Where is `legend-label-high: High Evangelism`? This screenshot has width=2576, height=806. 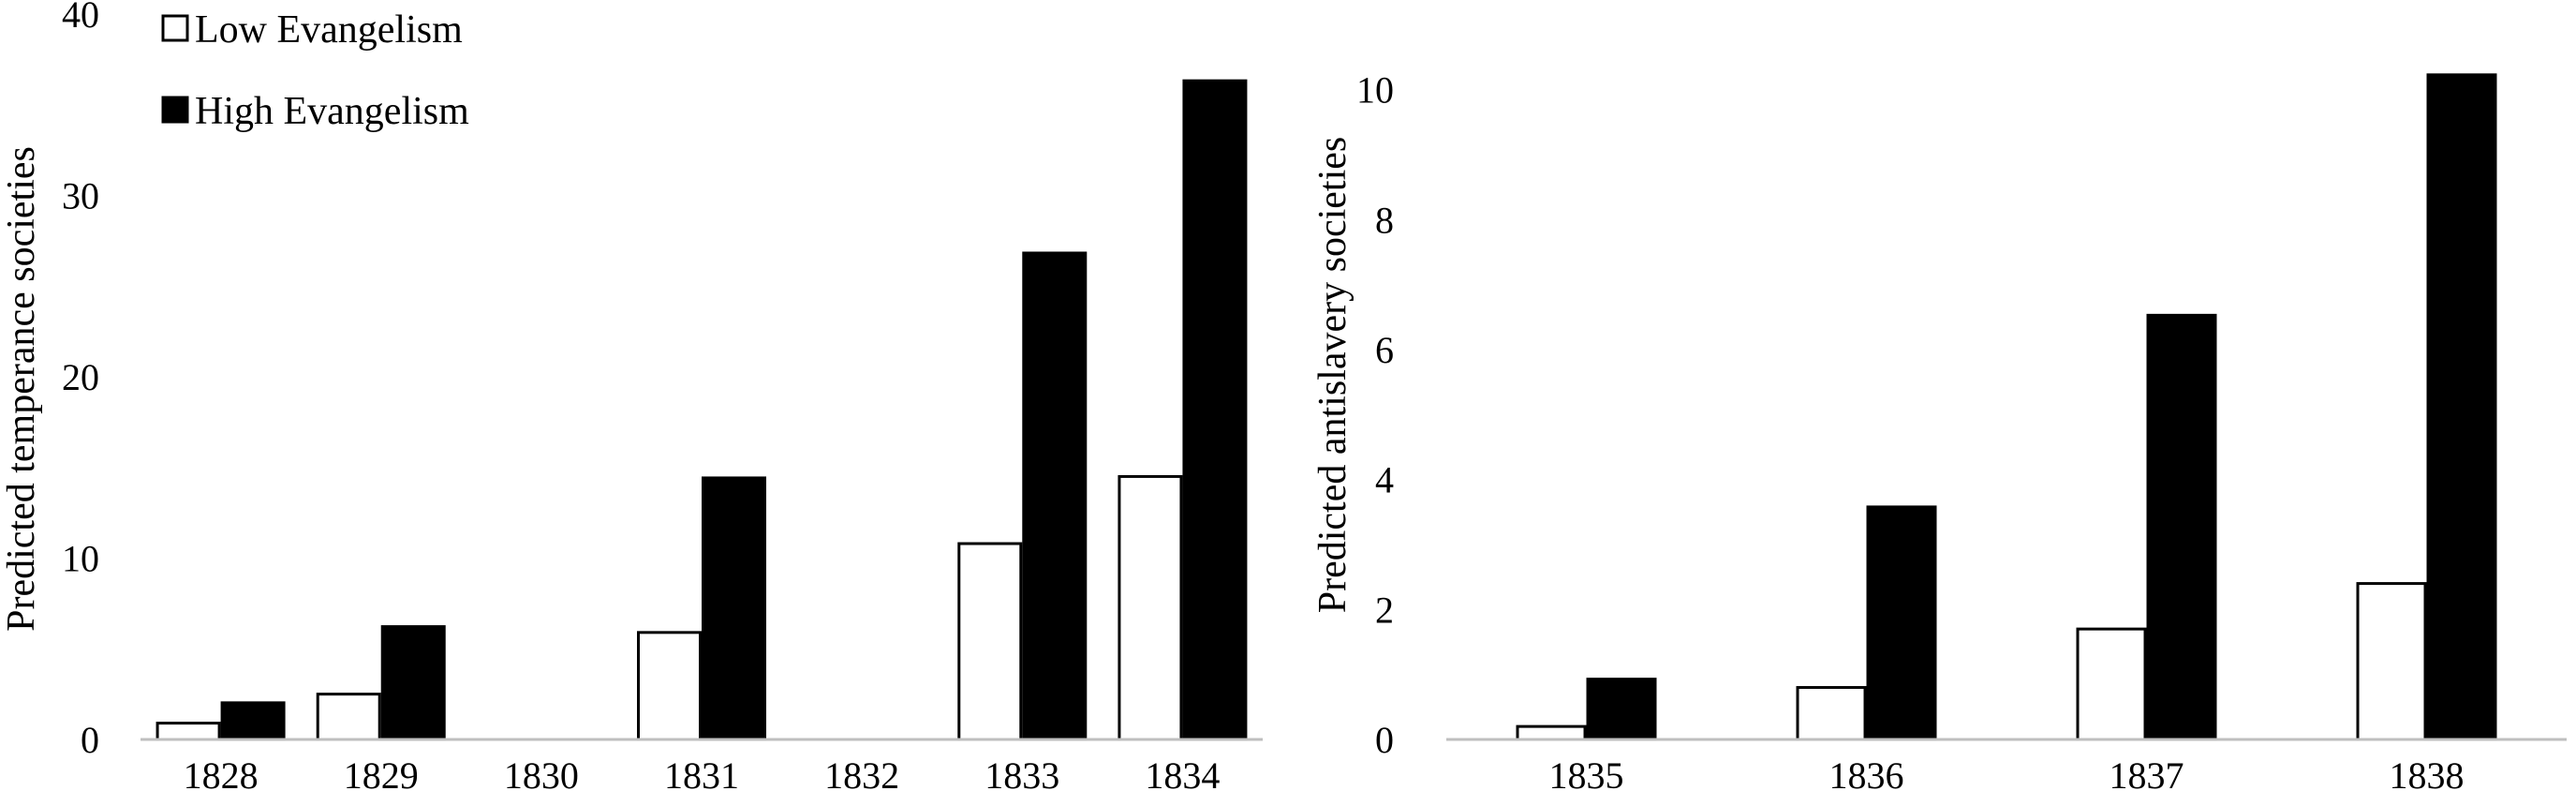 legend-label-high: High Evangelism is located at coordinates (332, 111).